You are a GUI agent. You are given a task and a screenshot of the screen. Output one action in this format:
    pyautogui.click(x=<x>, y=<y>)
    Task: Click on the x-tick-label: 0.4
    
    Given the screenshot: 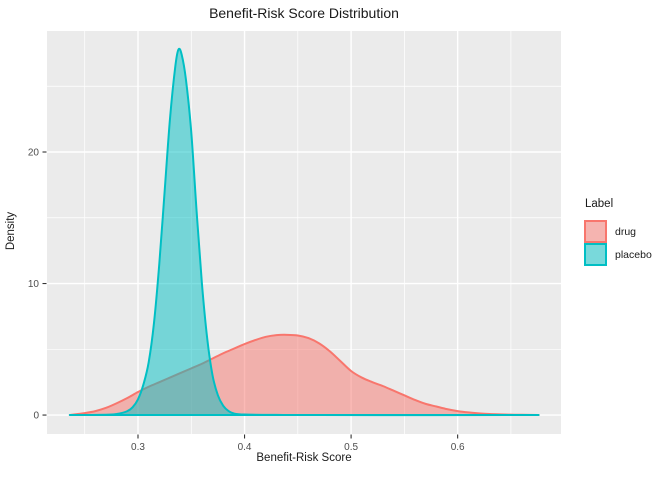 What is the action you would take?
    pyautogui.click(x=245, y=447)
    